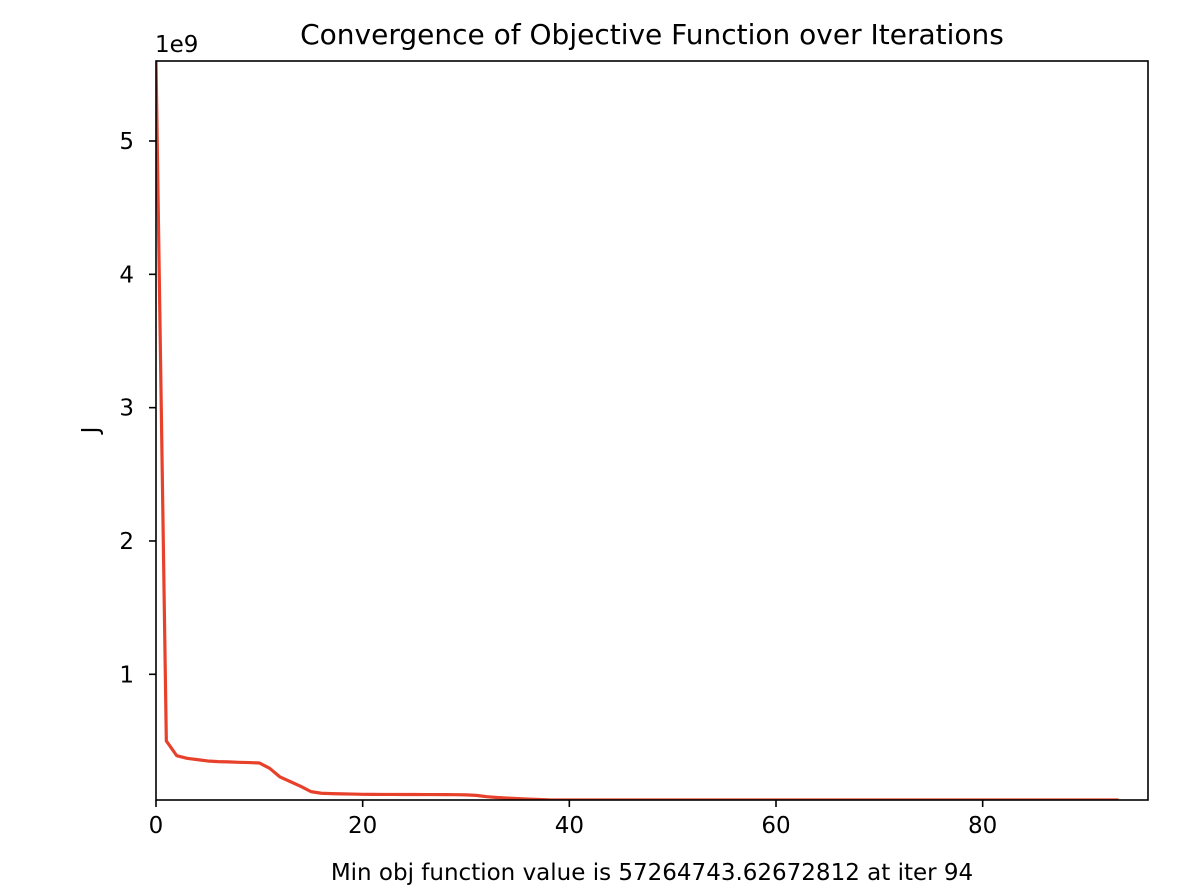  Describe the element at coordinates (126, 675) in the screenshot. I see `y-tick-label: 1` at that location.